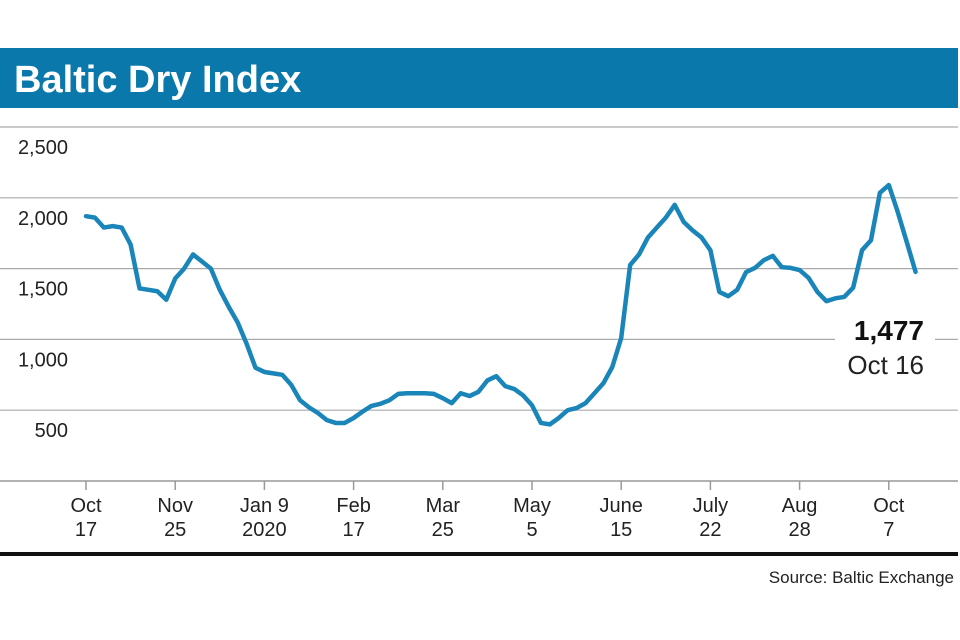 This screenshot has height=640, width=960. What do you see at coordinates (861, 577) in the screenshot?
I see `source: Source: Baltic Exchange` at bounding box center [861, 577].